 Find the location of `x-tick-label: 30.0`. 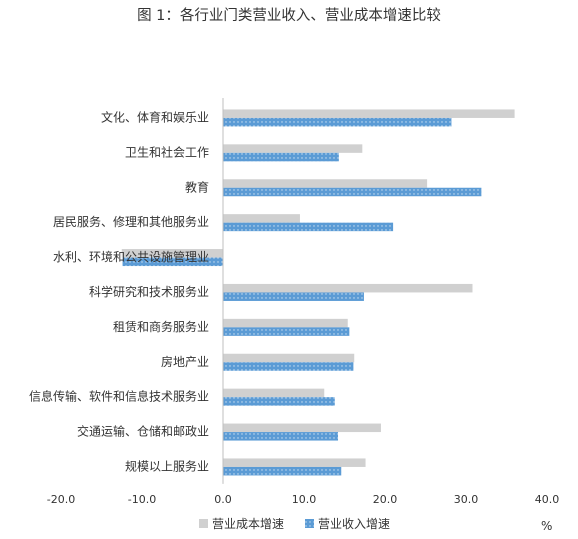

x-tick-label: 30.0 is located at coordinates (466, 499).